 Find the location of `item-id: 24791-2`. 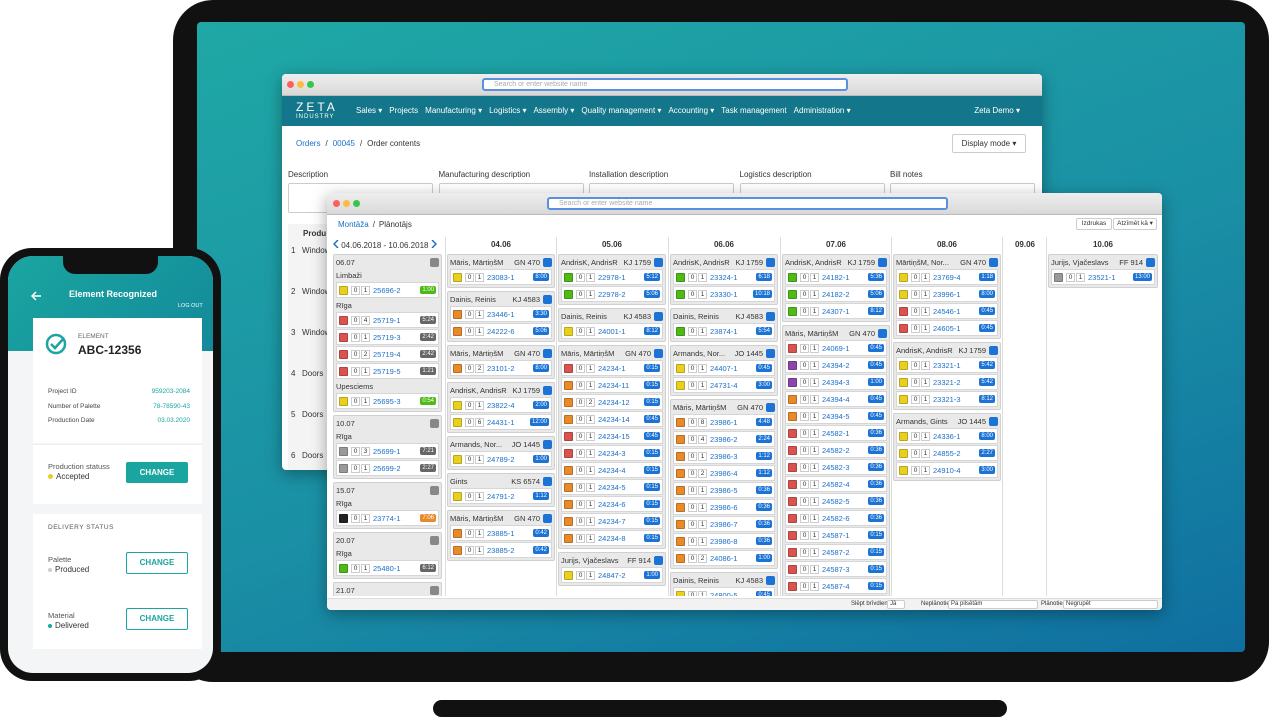

item-id: 24791-2 is located at coordinates (501, 496).